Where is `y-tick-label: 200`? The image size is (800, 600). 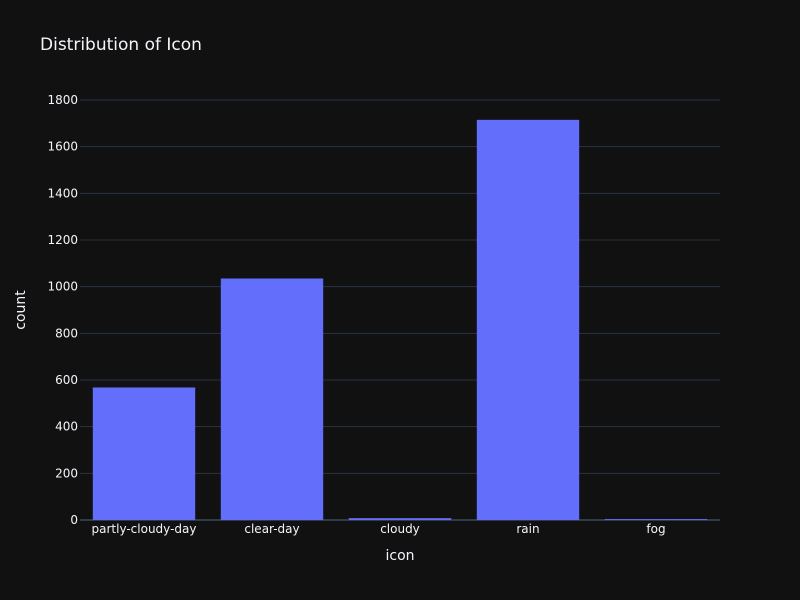 y-tick-label: 200 is located at coordinates (66, 473).